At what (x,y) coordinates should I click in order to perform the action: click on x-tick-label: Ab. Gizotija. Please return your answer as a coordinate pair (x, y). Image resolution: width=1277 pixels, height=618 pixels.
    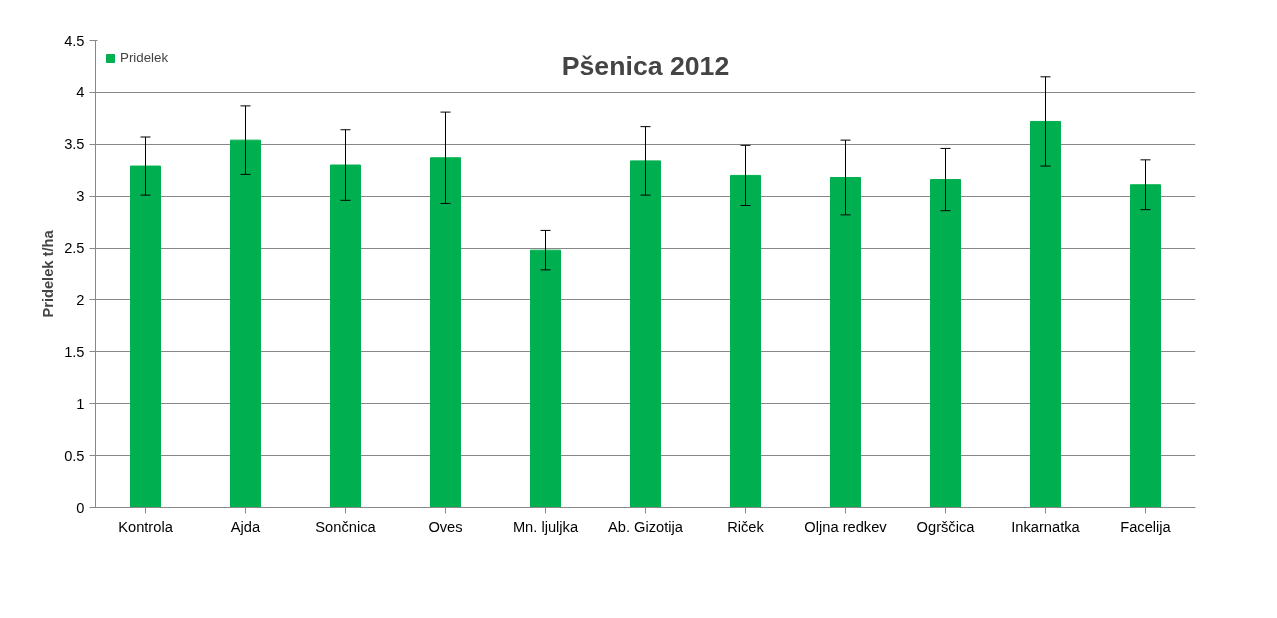
    Looking at the image, I should click on (646, 526).